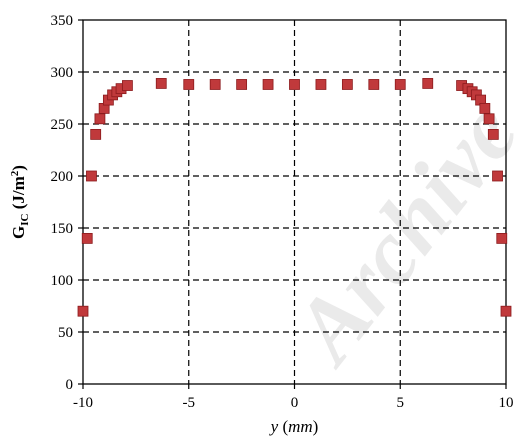 The image size is (517, 446). I want to click on x-tick-label: -5, so click(189, 403).